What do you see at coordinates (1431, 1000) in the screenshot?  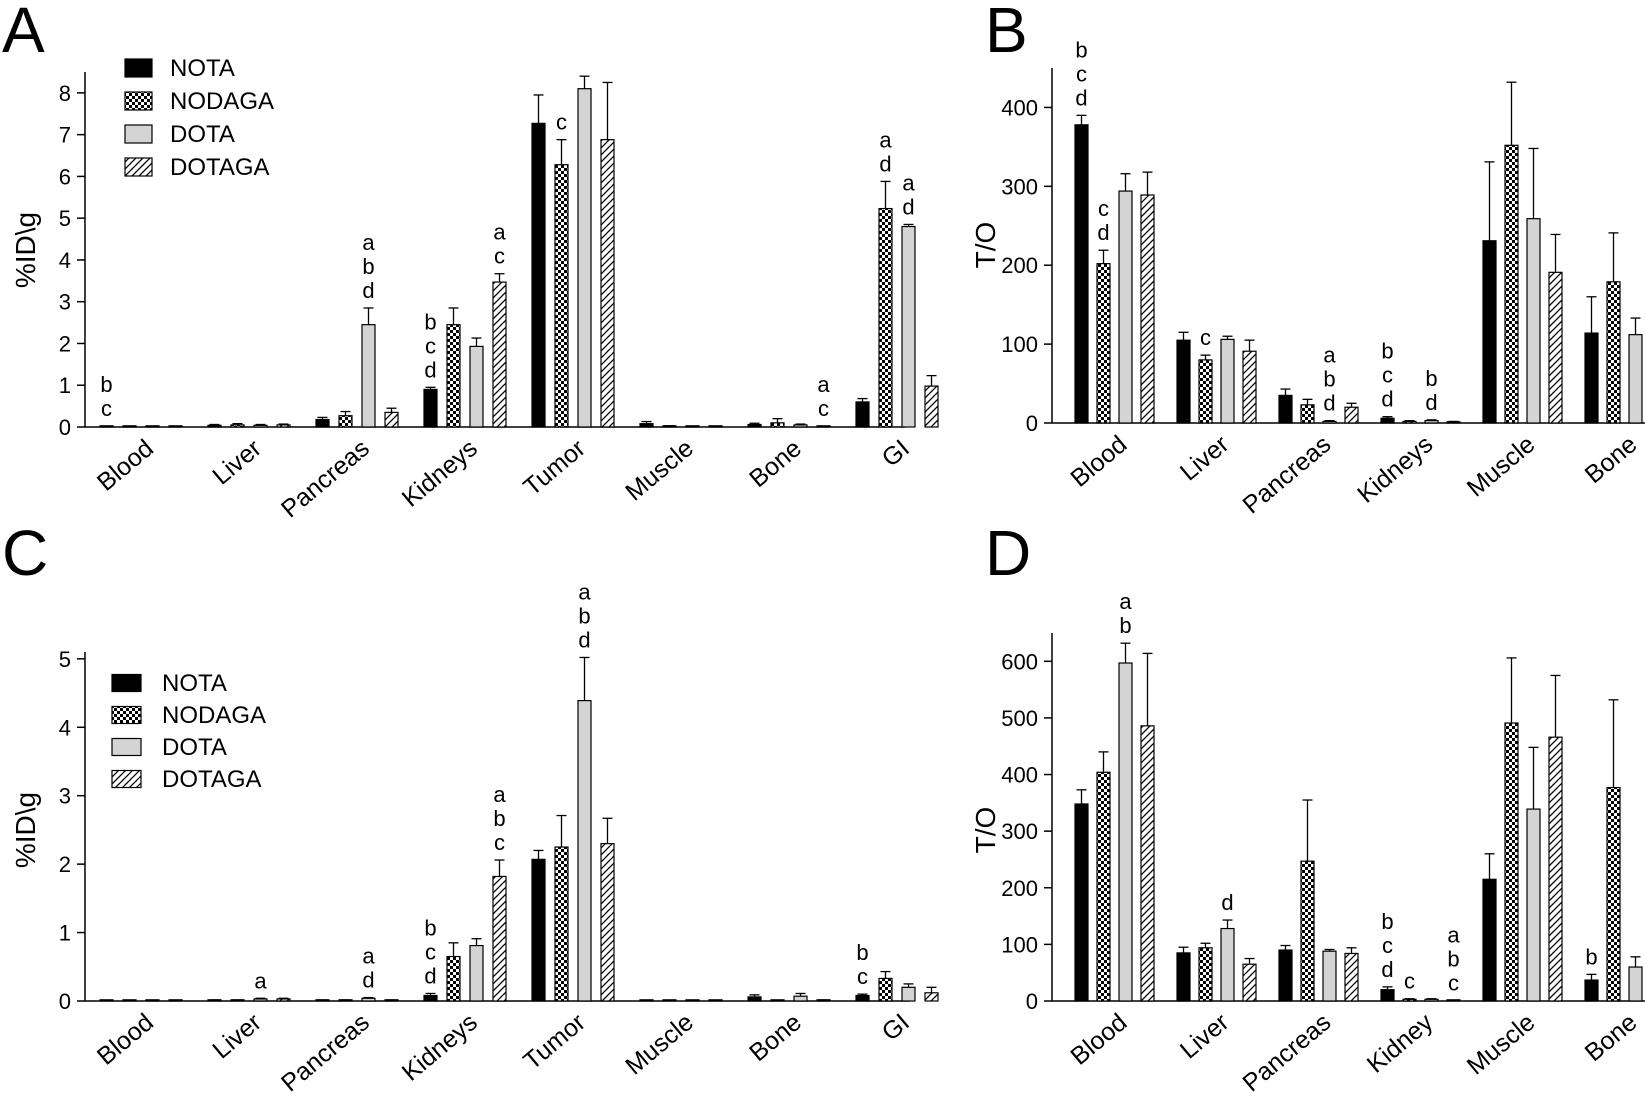 I see `bar-dota-kidney` at bounding box center [1431, 1000].